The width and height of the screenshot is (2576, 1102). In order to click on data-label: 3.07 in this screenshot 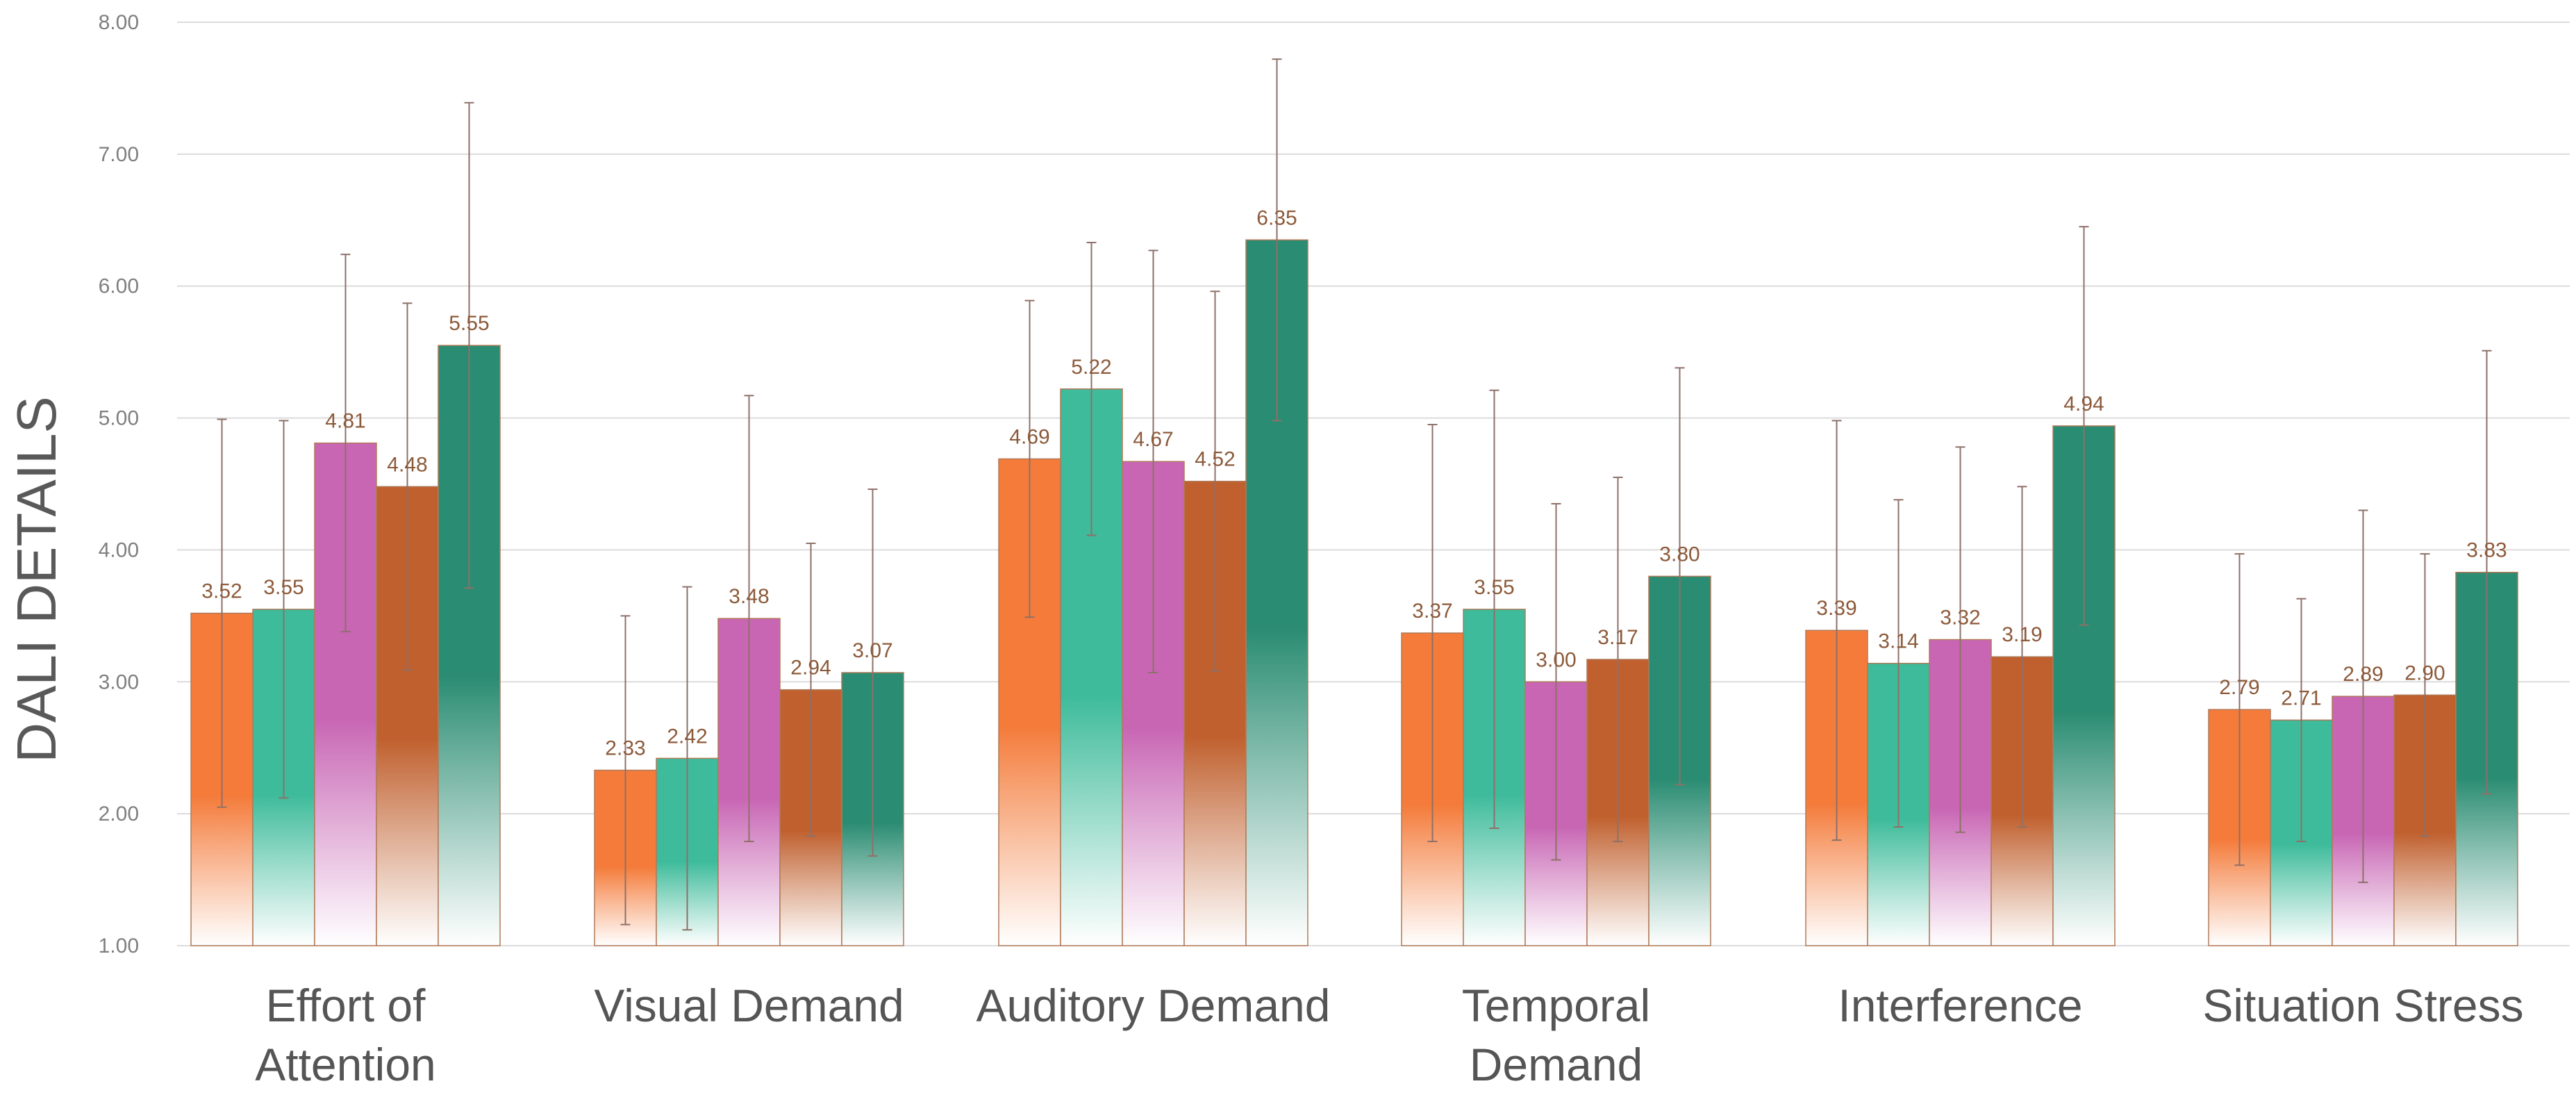, I will do `click(872, 651)`.